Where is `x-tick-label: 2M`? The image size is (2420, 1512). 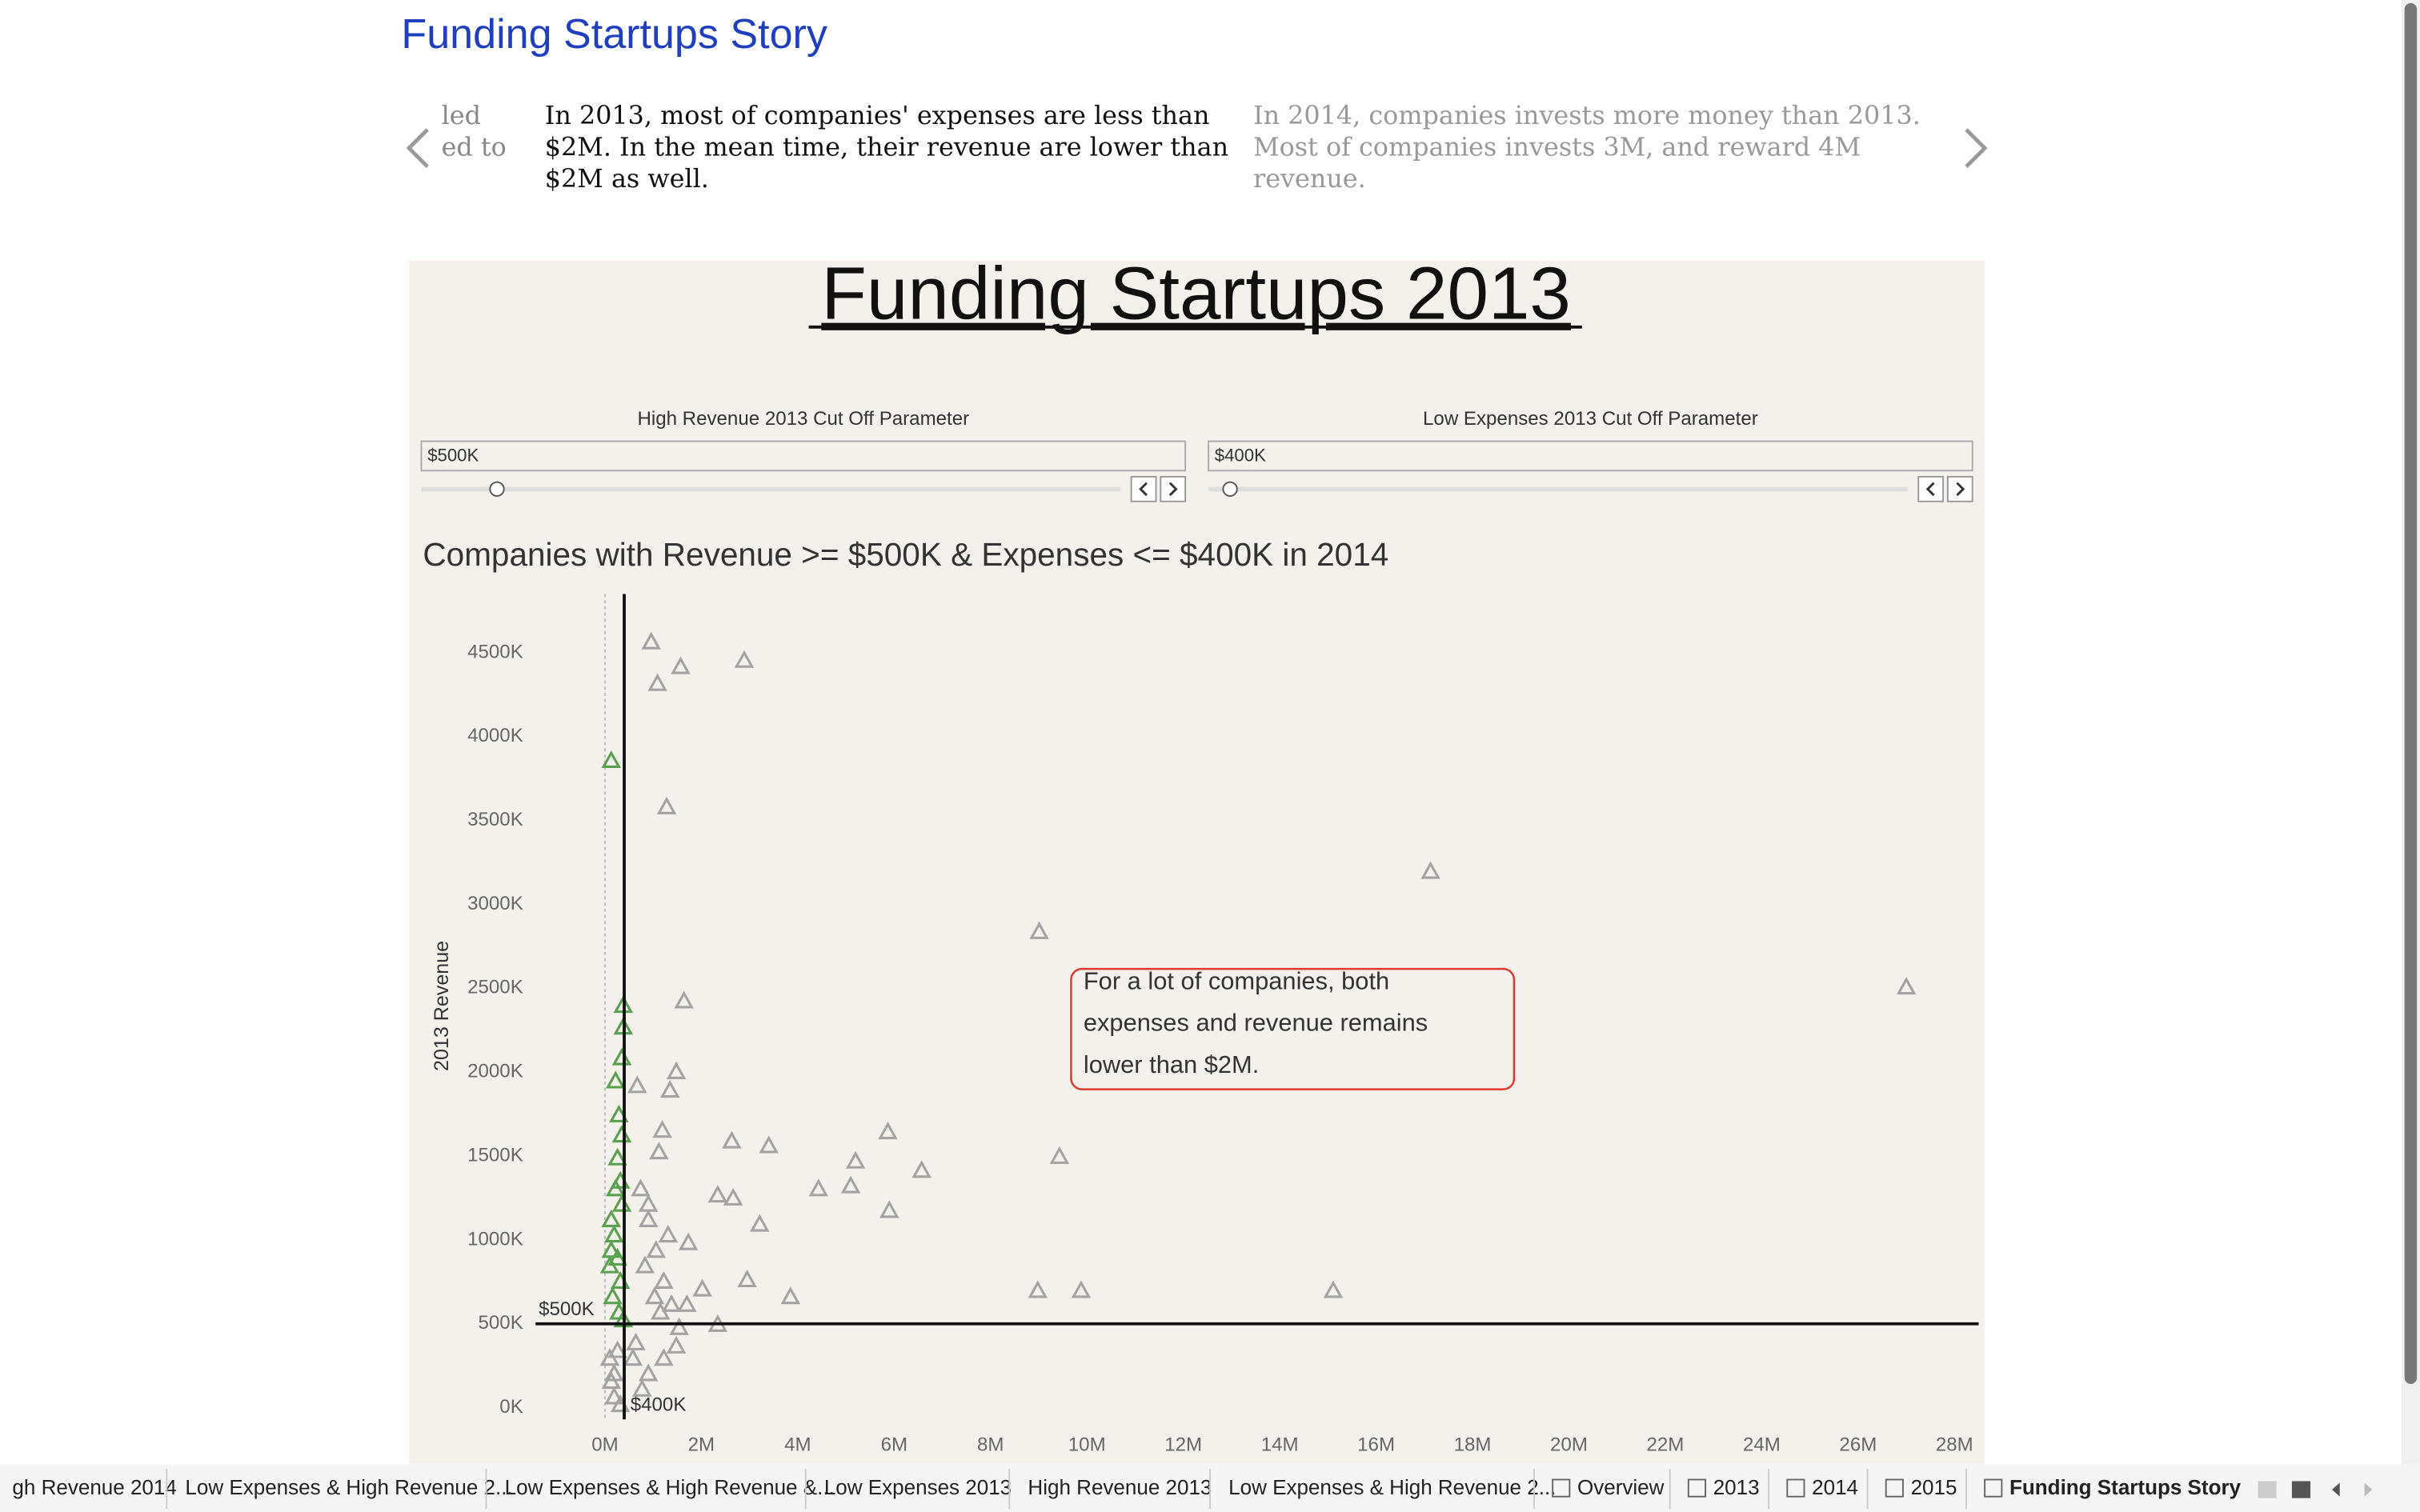 x-tick-label: 2M is located at coordinates (701, 1444).